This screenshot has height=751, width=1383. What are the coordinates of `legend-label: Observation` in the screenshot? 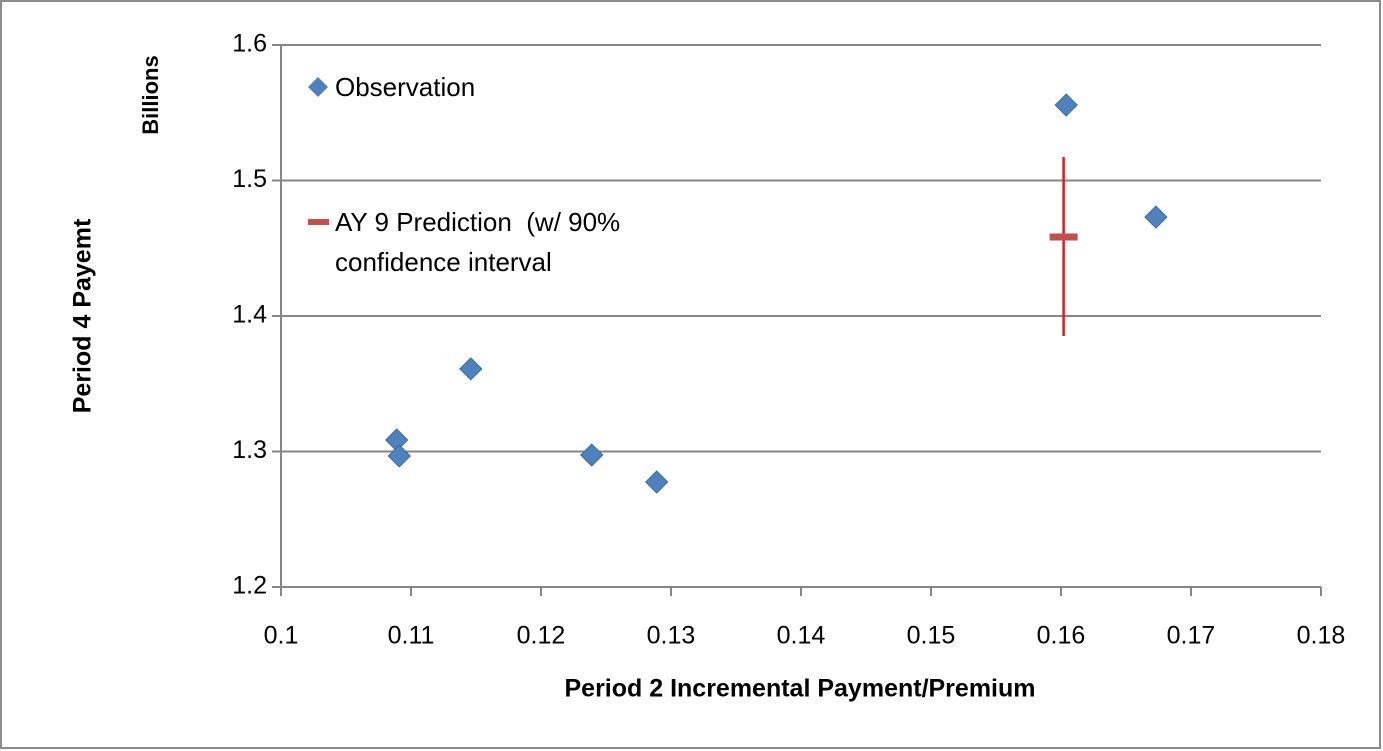 It's located at (405, 87).